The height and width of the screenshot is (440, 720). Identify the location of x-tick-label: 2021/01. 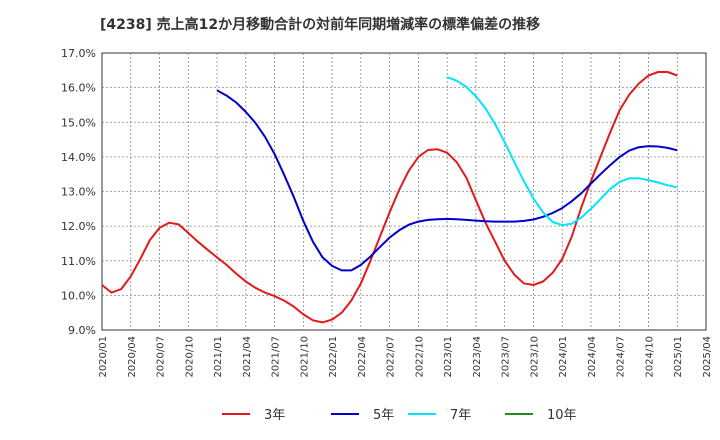
(218, 357).